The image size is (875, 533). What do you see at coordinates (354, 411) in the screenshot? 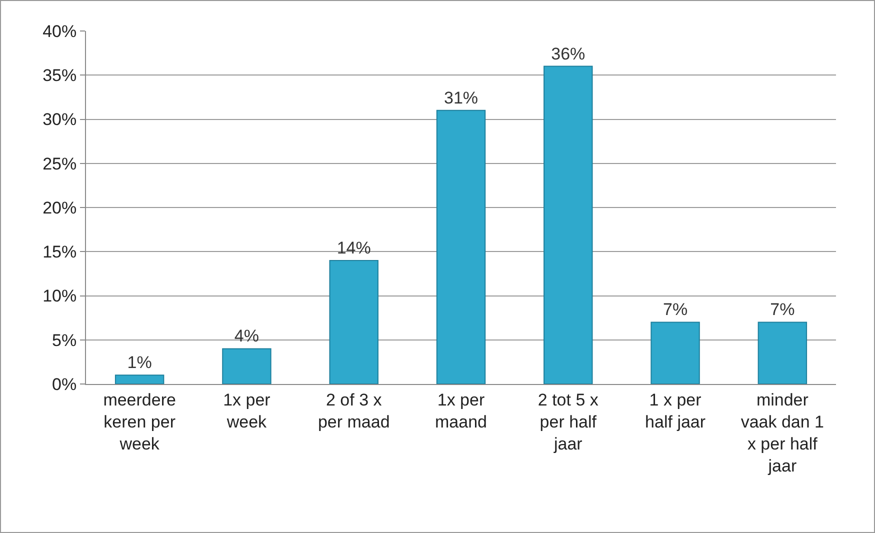
I see `x-tick-label: 2 of 3 x per maad` at bounding box center [354, 411].